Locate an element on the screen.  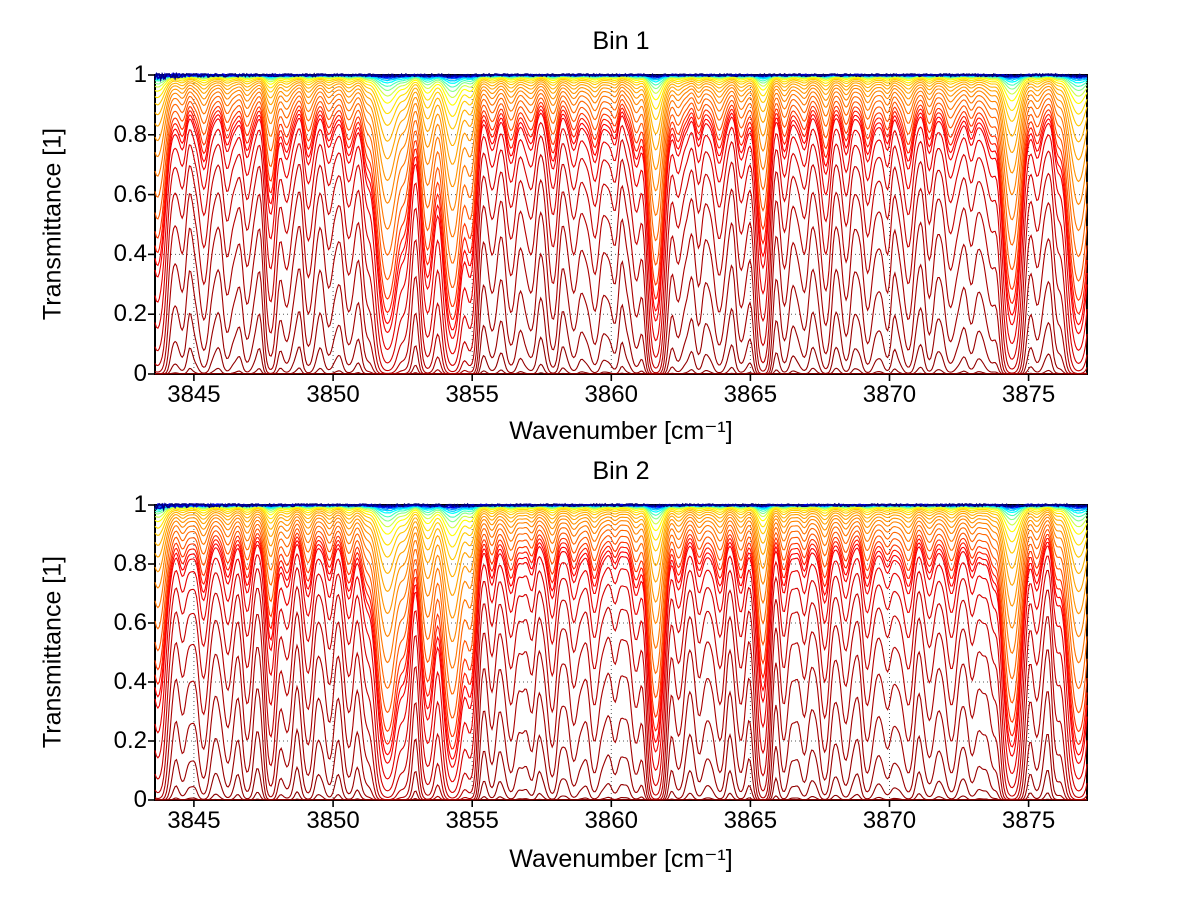
plot1-title: Bin 1 is located at coordinates (621, 41).